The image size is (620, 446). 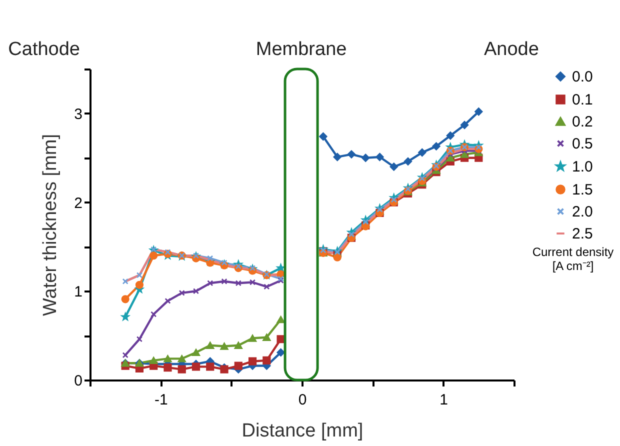 I want to click on legend-title: Current density [A cm⁻²], so click(x=573, y=259).